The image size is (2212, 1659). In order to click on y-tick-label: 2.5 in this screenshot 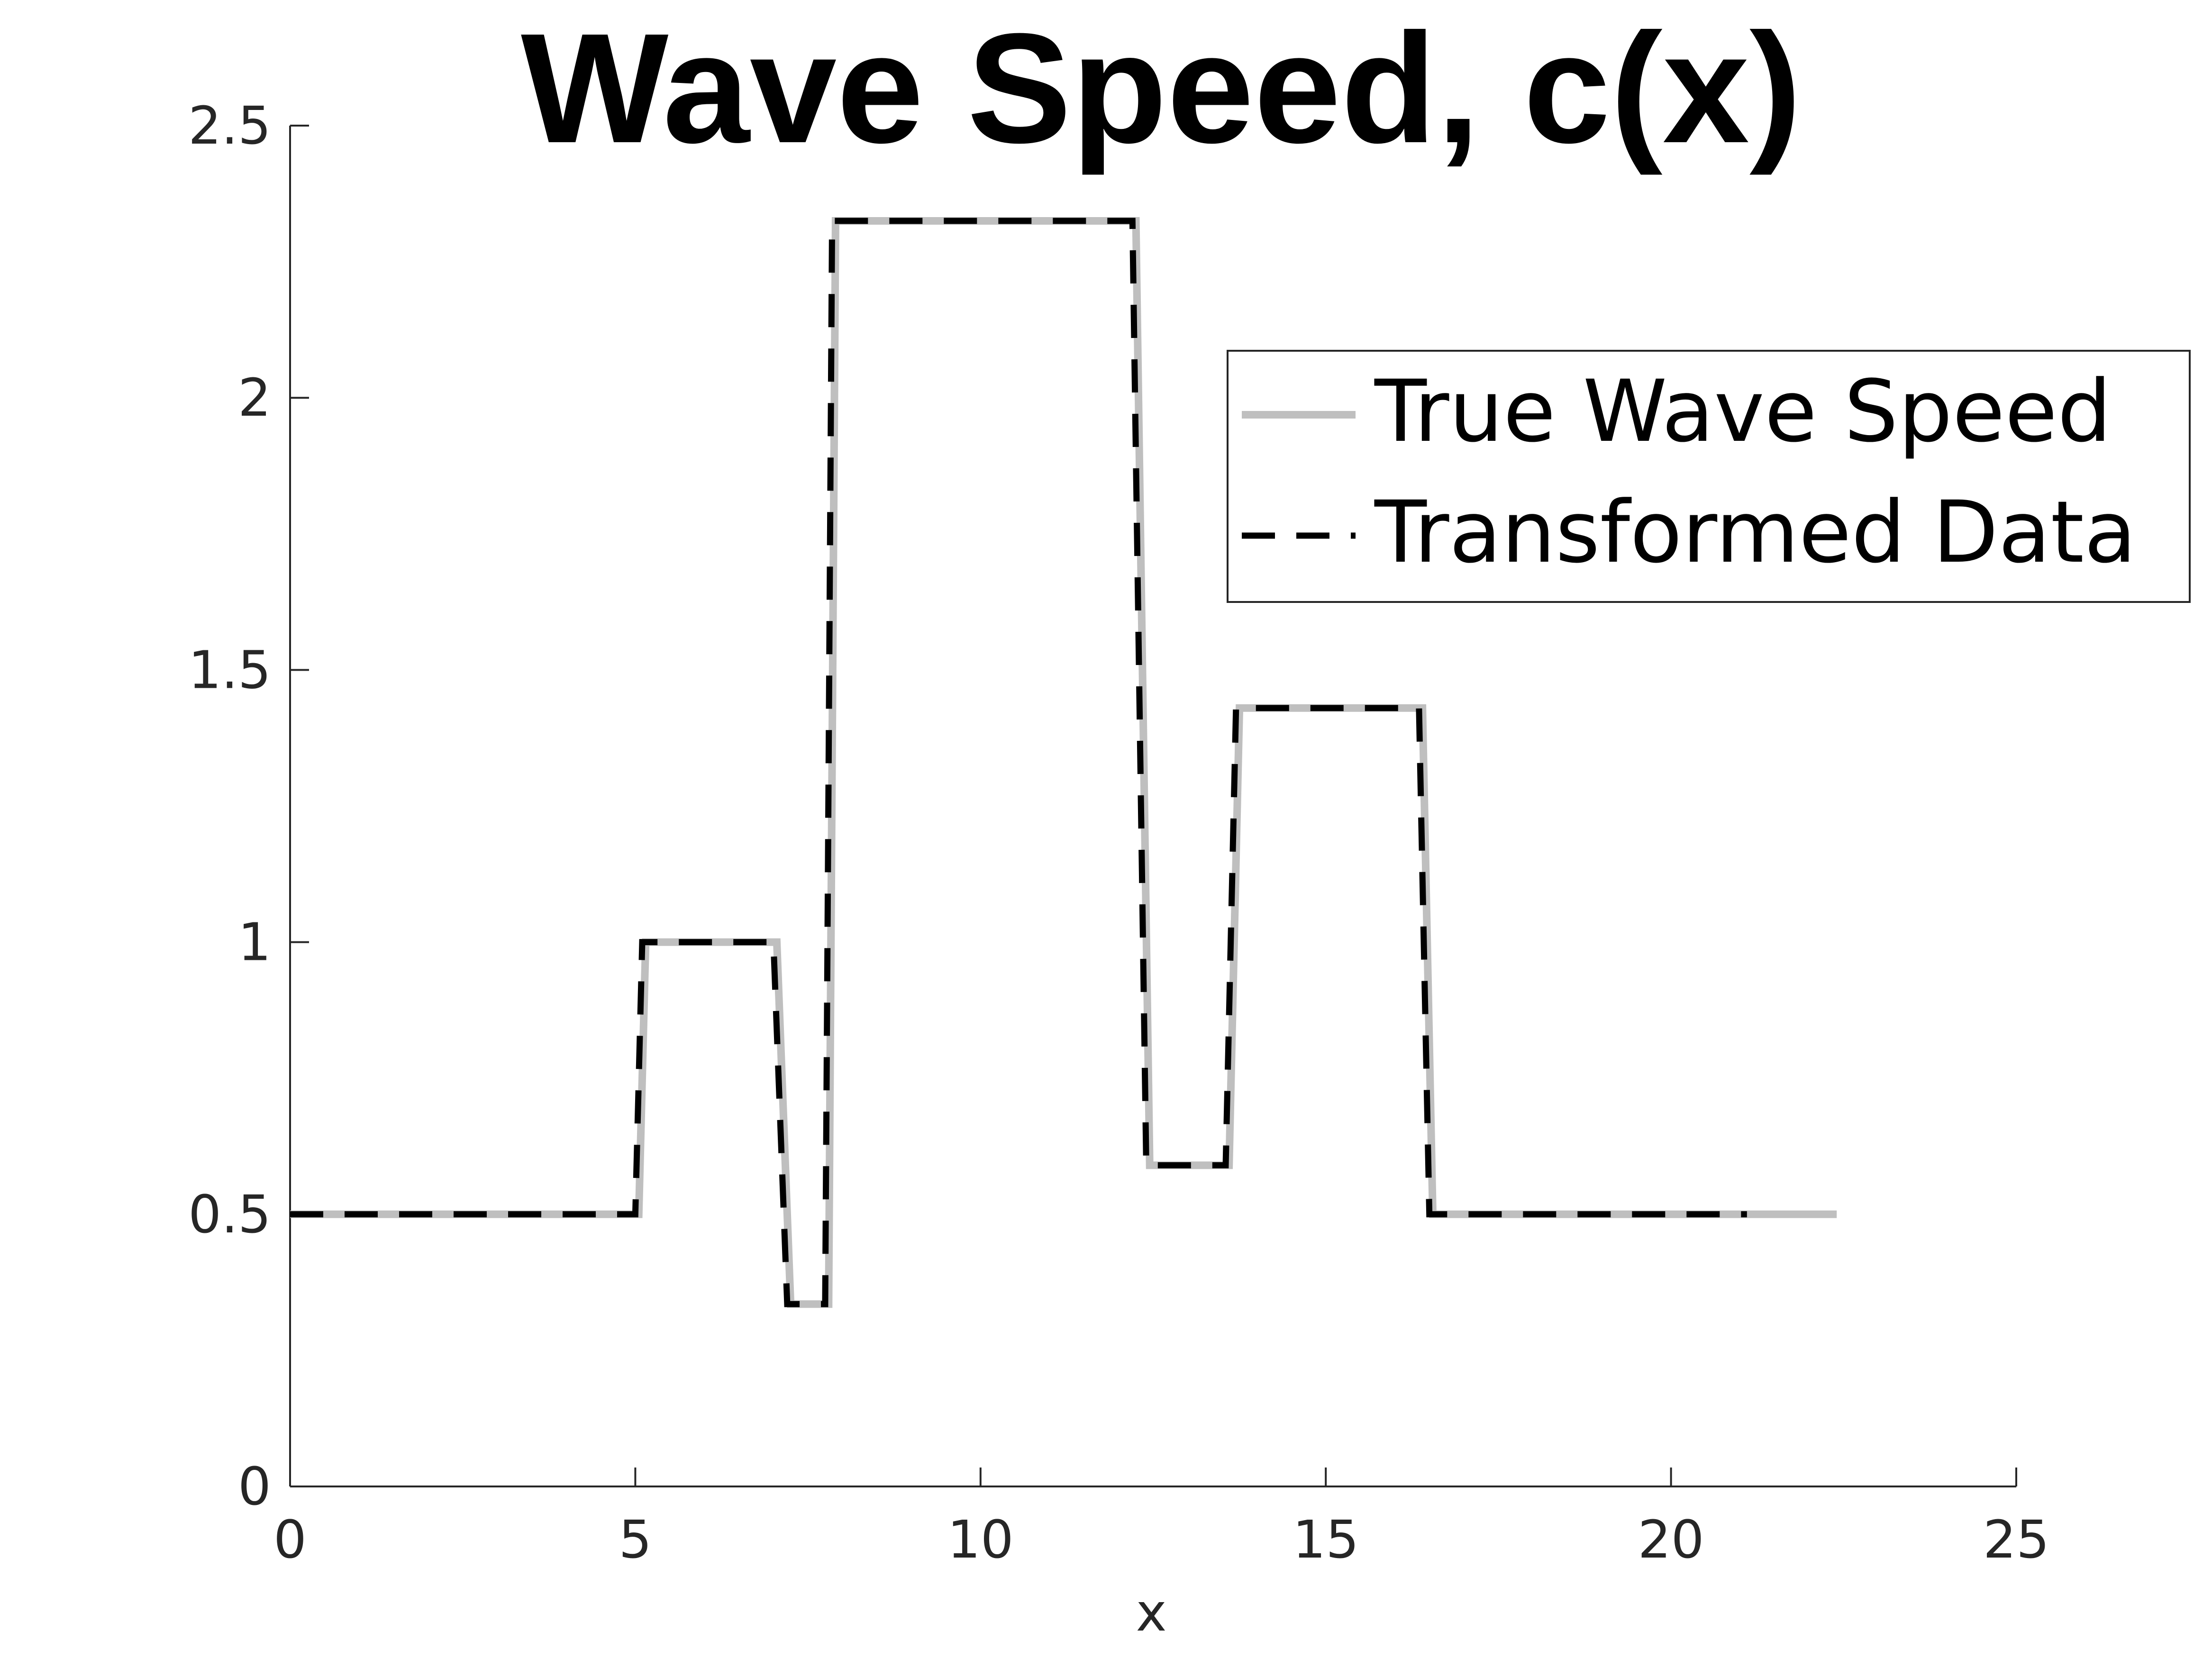, I will do `click(229, 125)`.